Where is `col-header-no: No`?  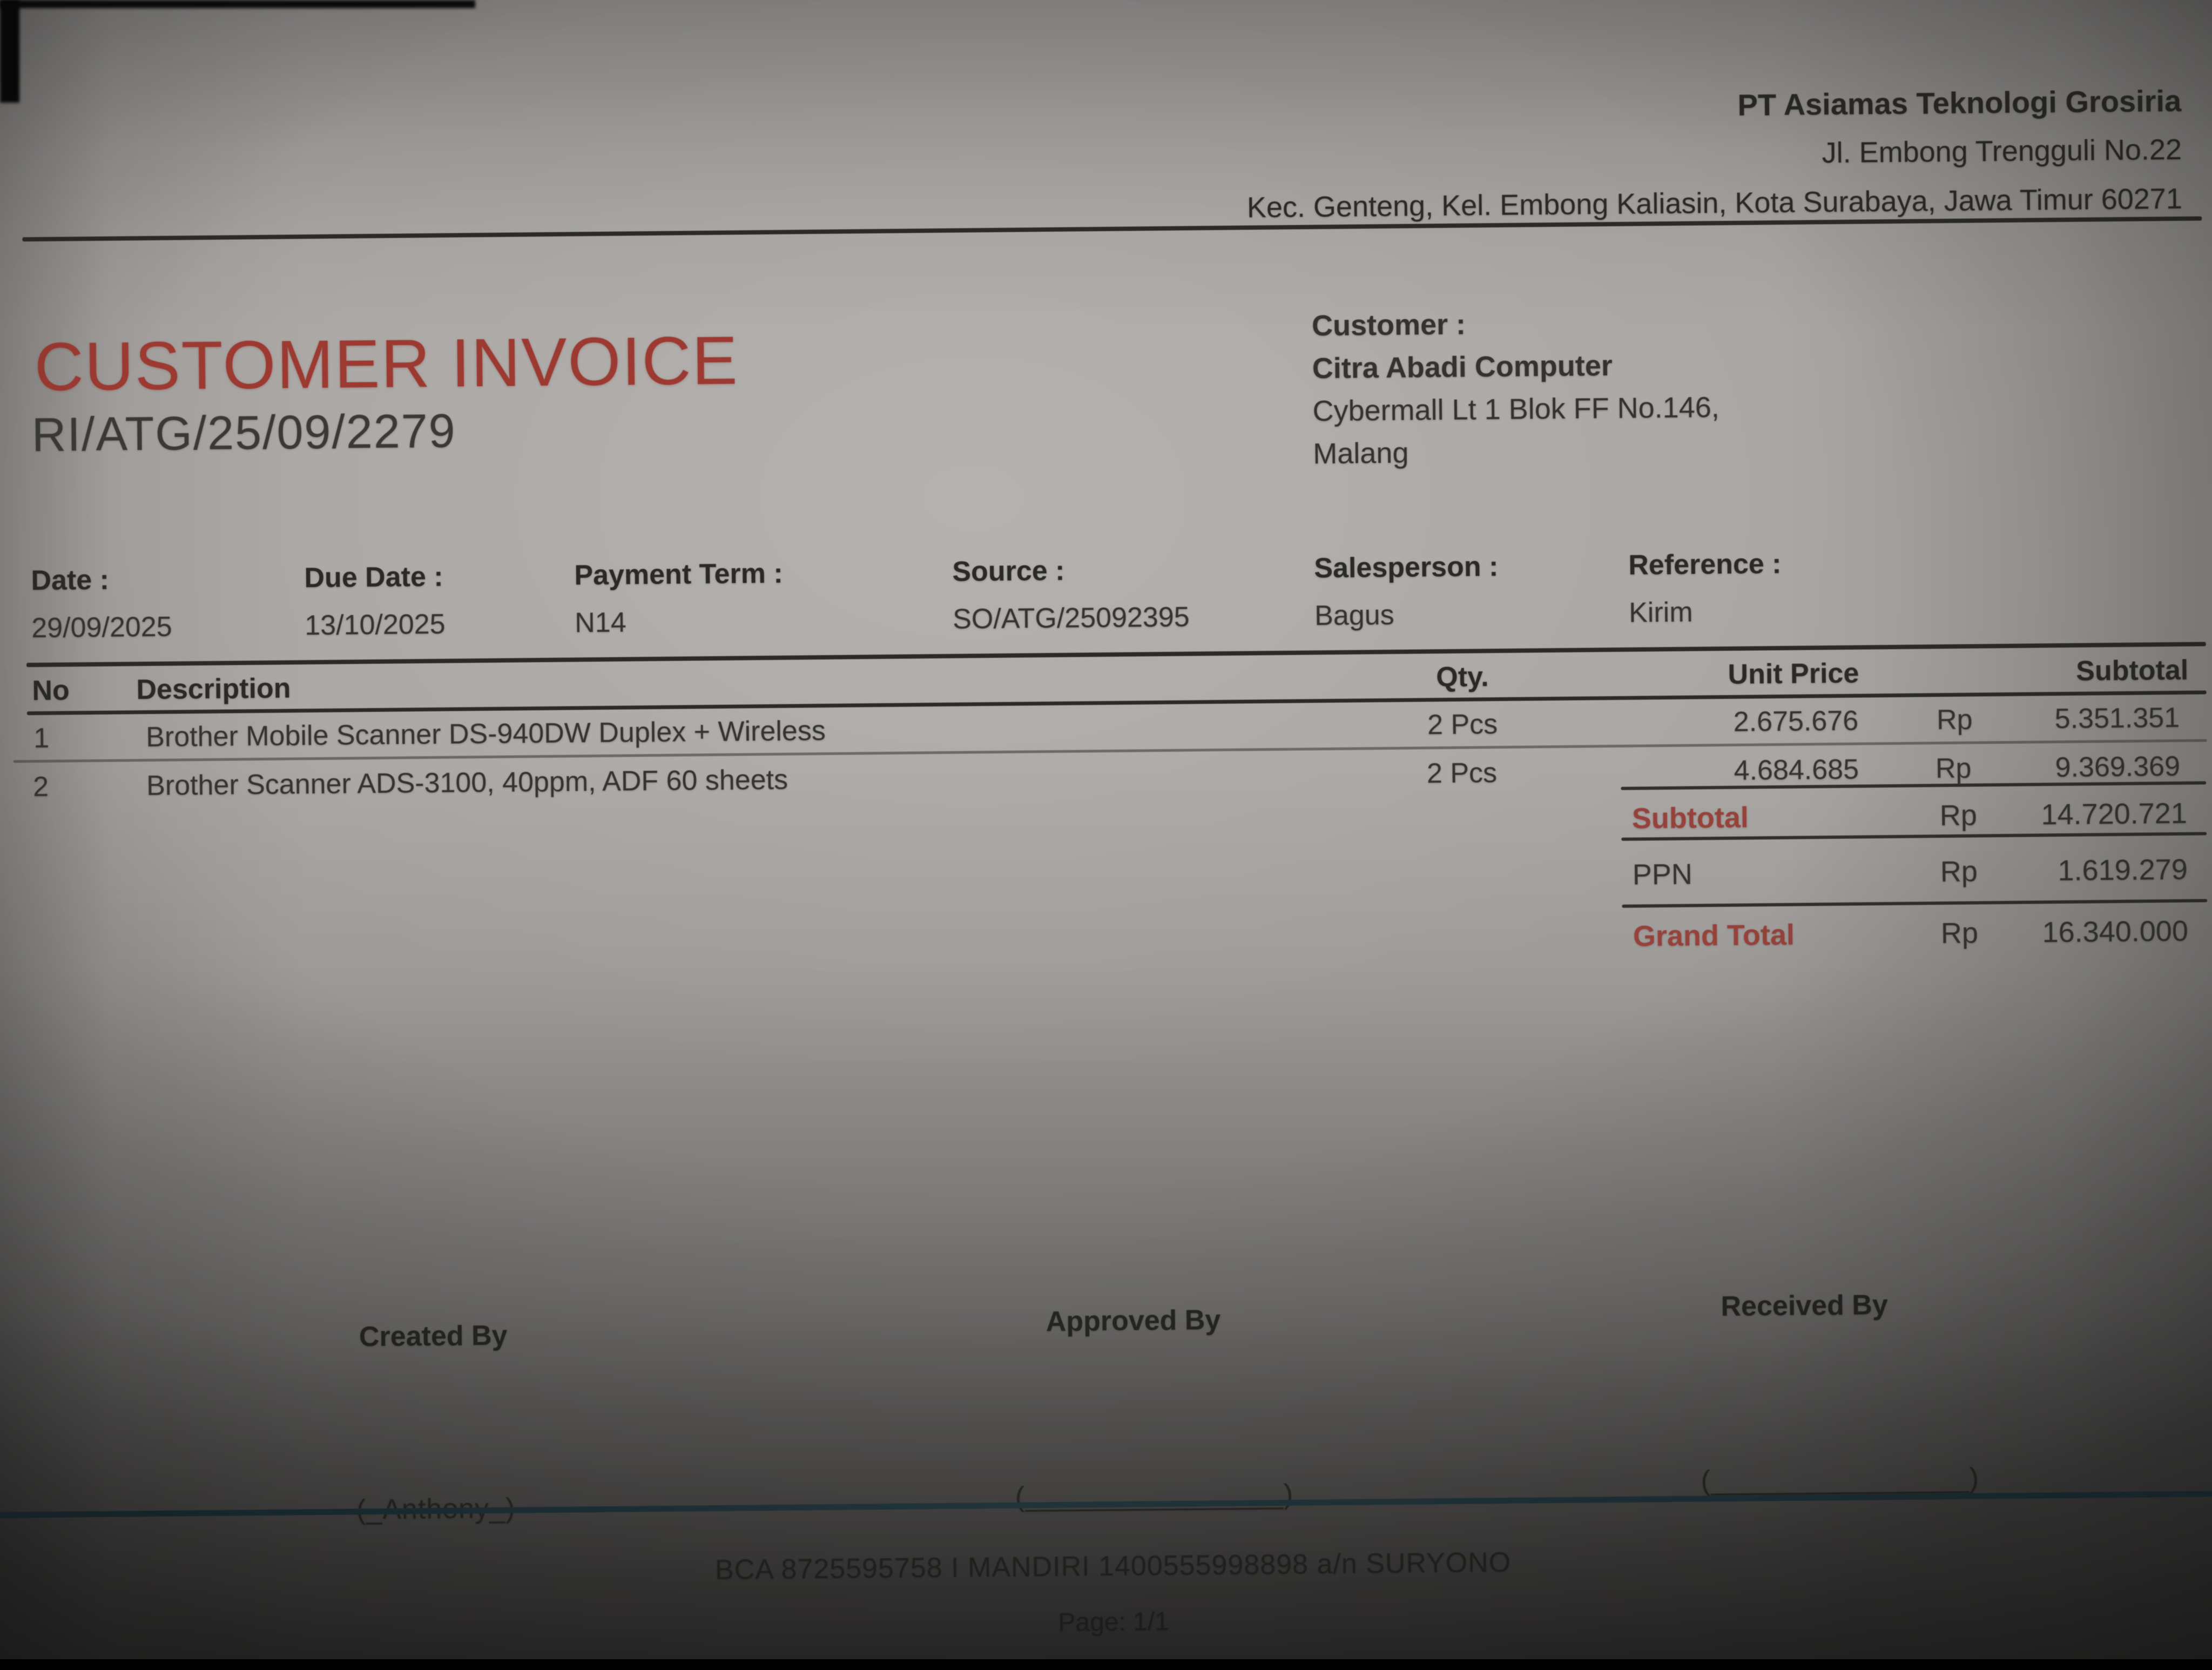
col-header-no: No is located at coordinates (51, 690).